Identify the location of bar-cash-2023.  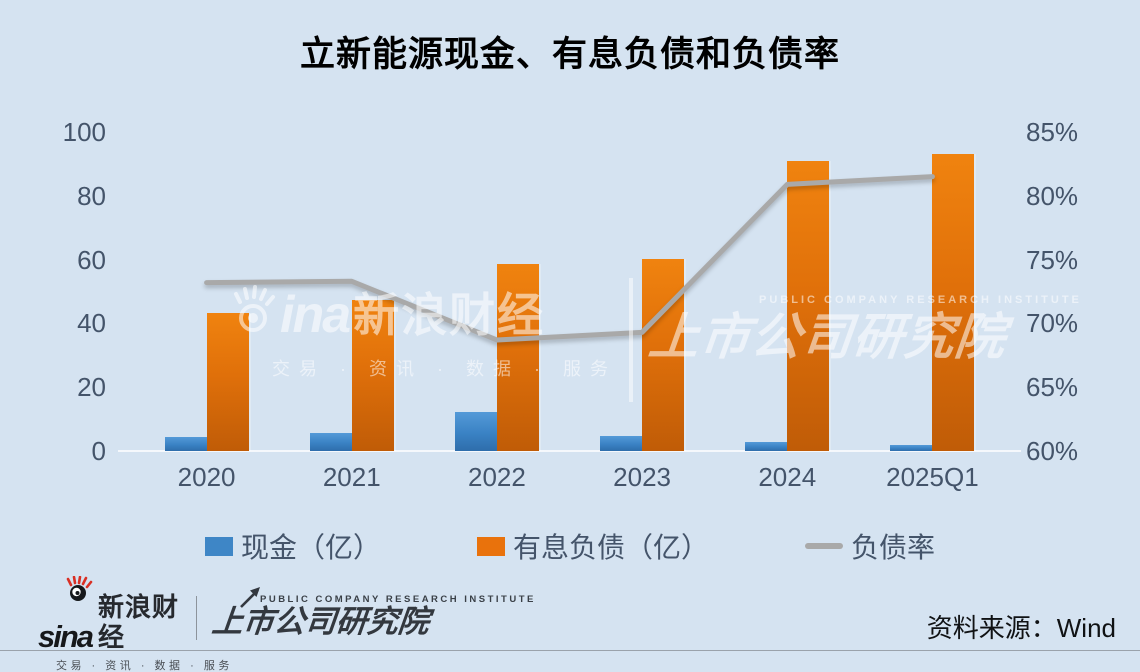
(621, 443).